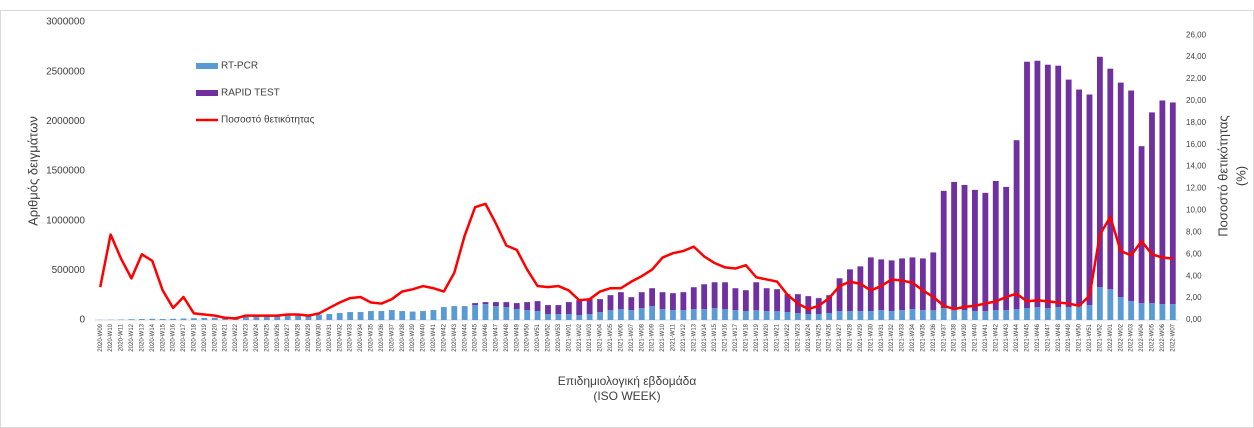  I want to click on x-tick-label: 2021-W01, so click(569, 337).